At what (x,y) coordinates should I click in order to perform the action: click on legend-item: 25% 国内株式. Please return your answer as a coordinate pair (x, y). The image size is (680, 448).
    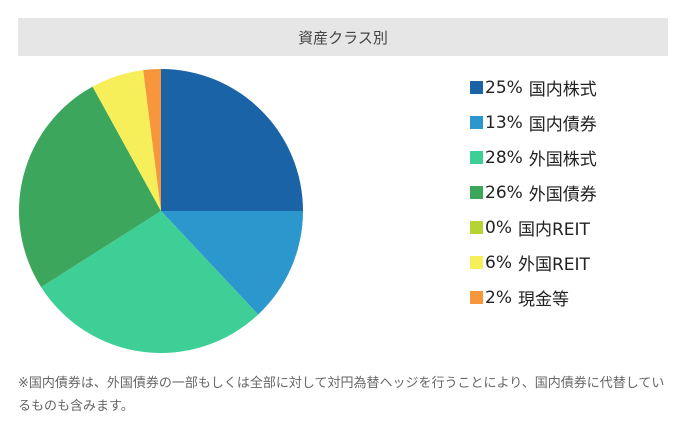
    Looking at the image, I should click on (533, 87).